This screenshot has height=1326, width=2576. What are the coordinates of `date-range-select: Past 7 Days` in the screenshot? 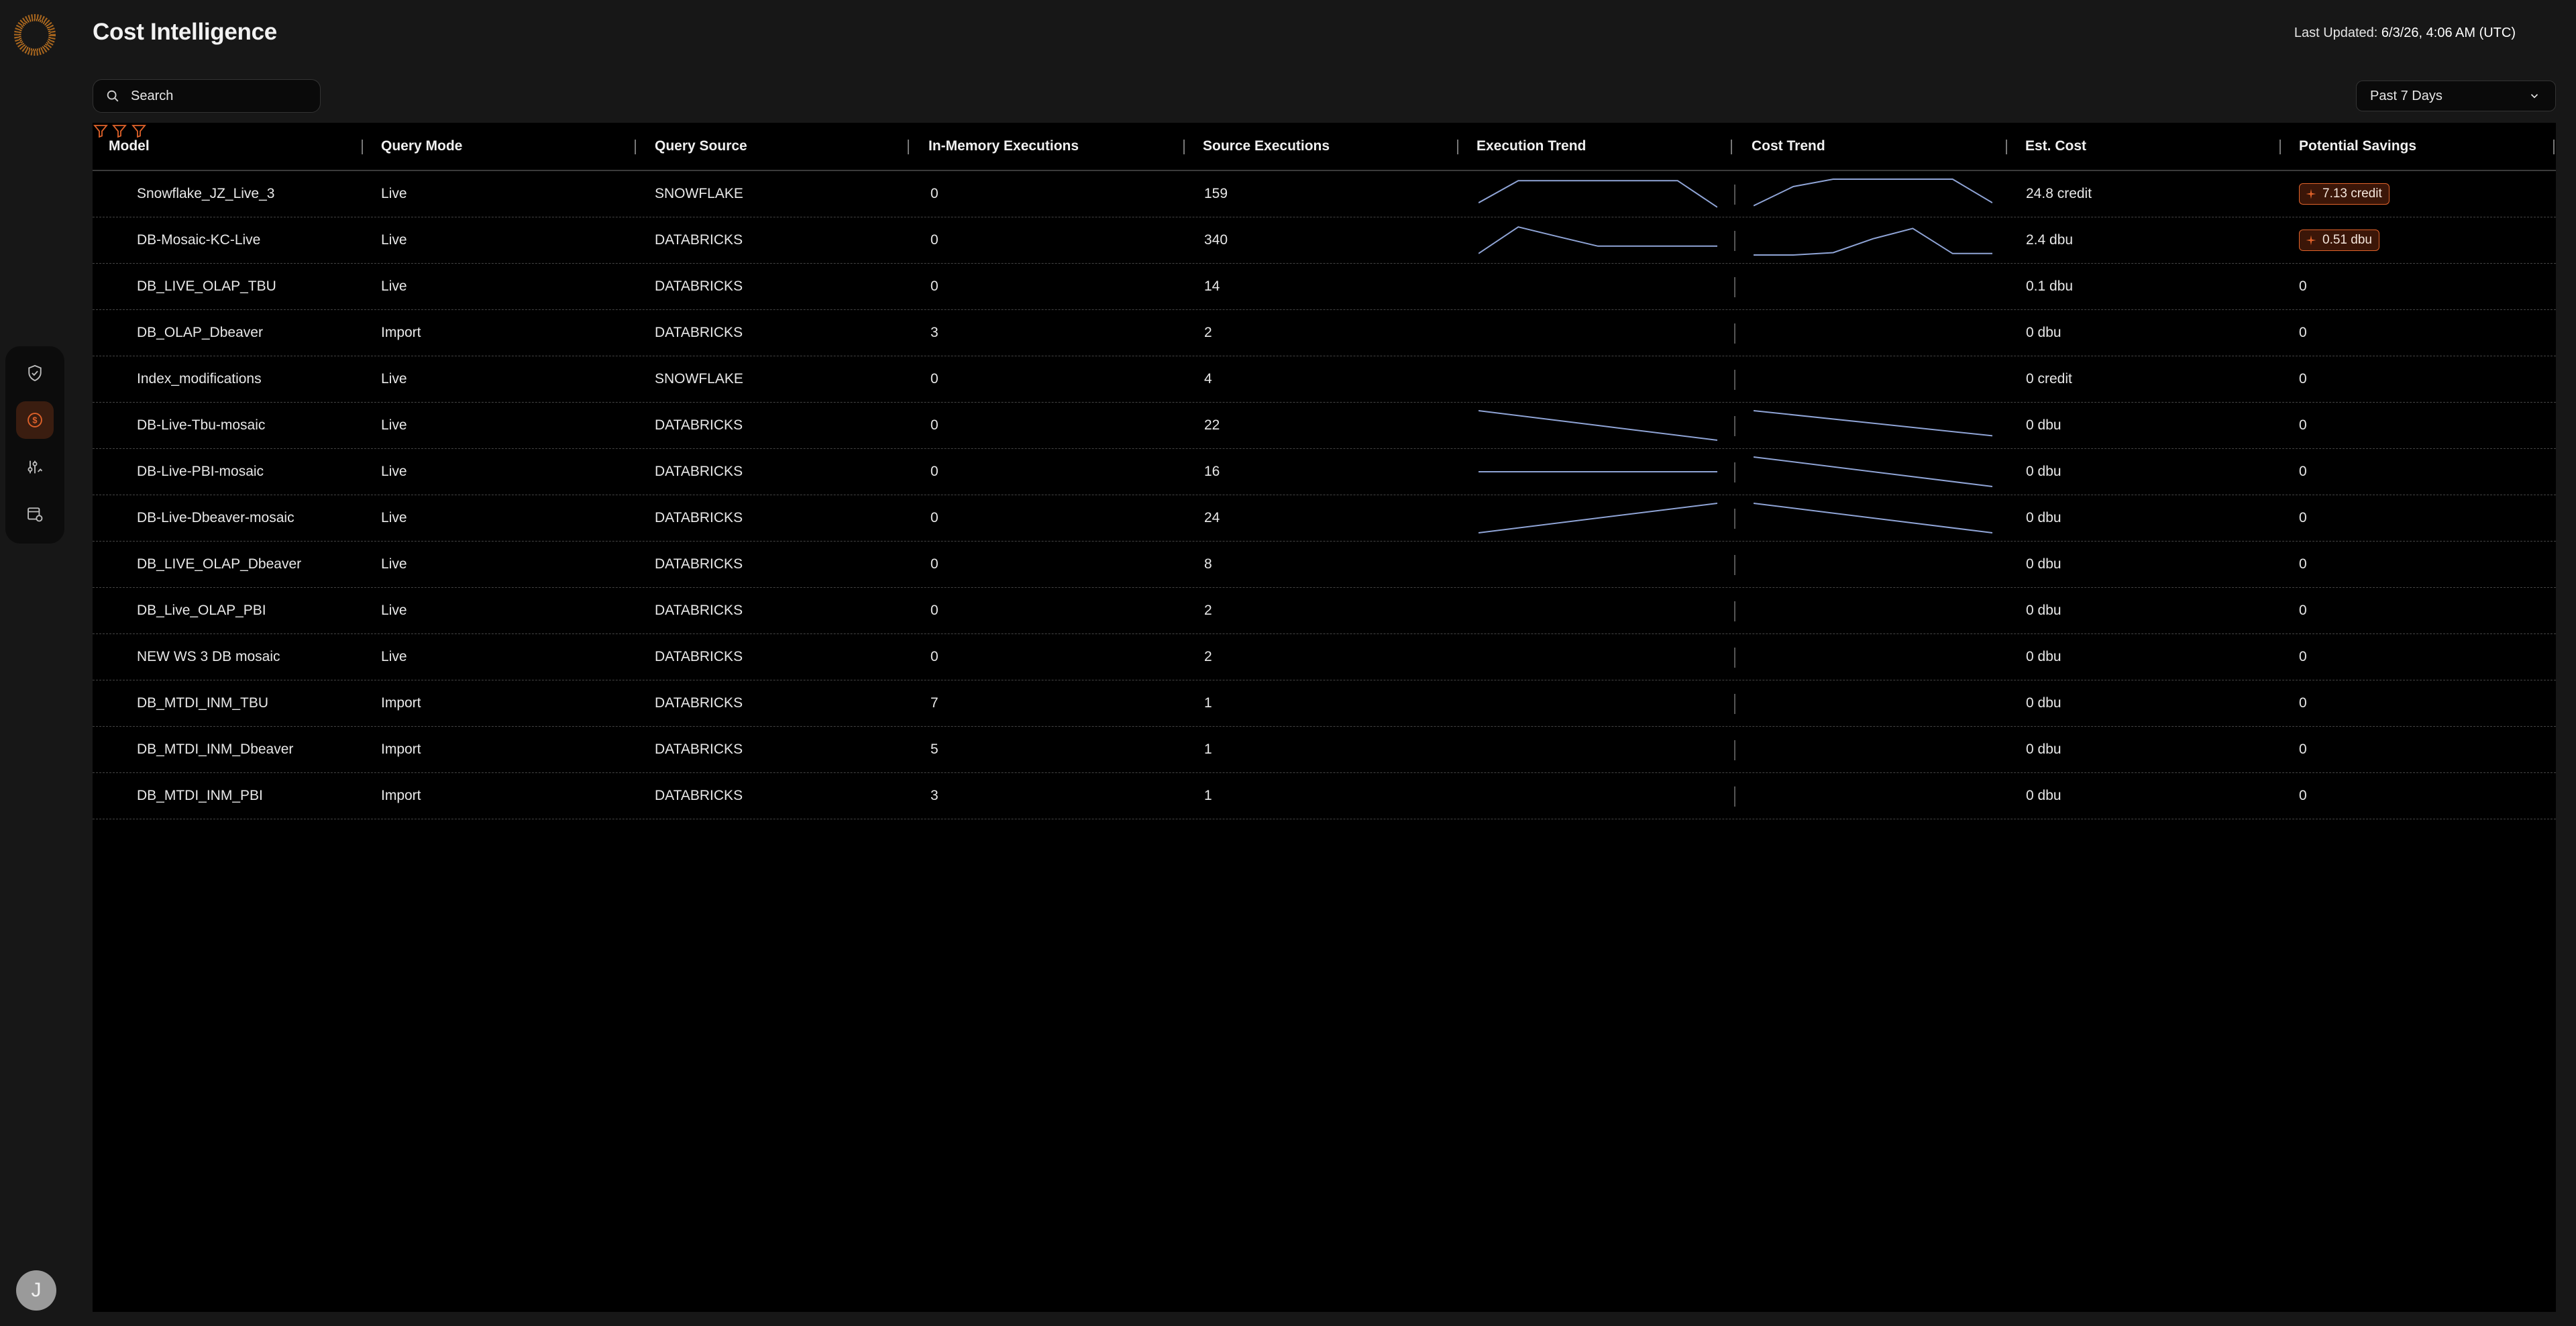 It's located at (2456, 96).